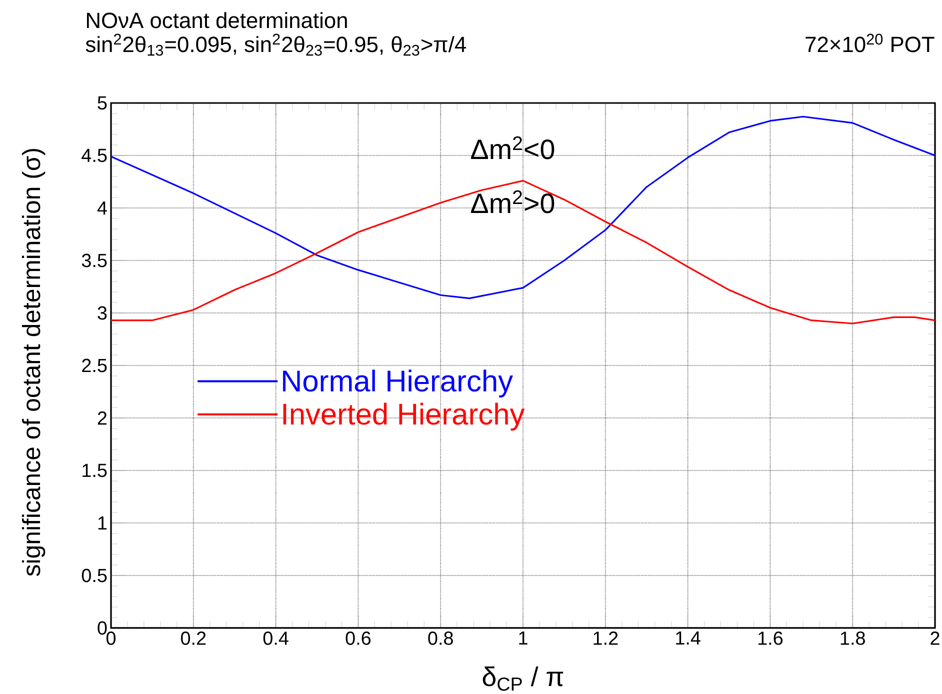  Describe the element at coordinates (217, 20) in the screenshot. I see `chart-title: NOνA octant determination` at that location.